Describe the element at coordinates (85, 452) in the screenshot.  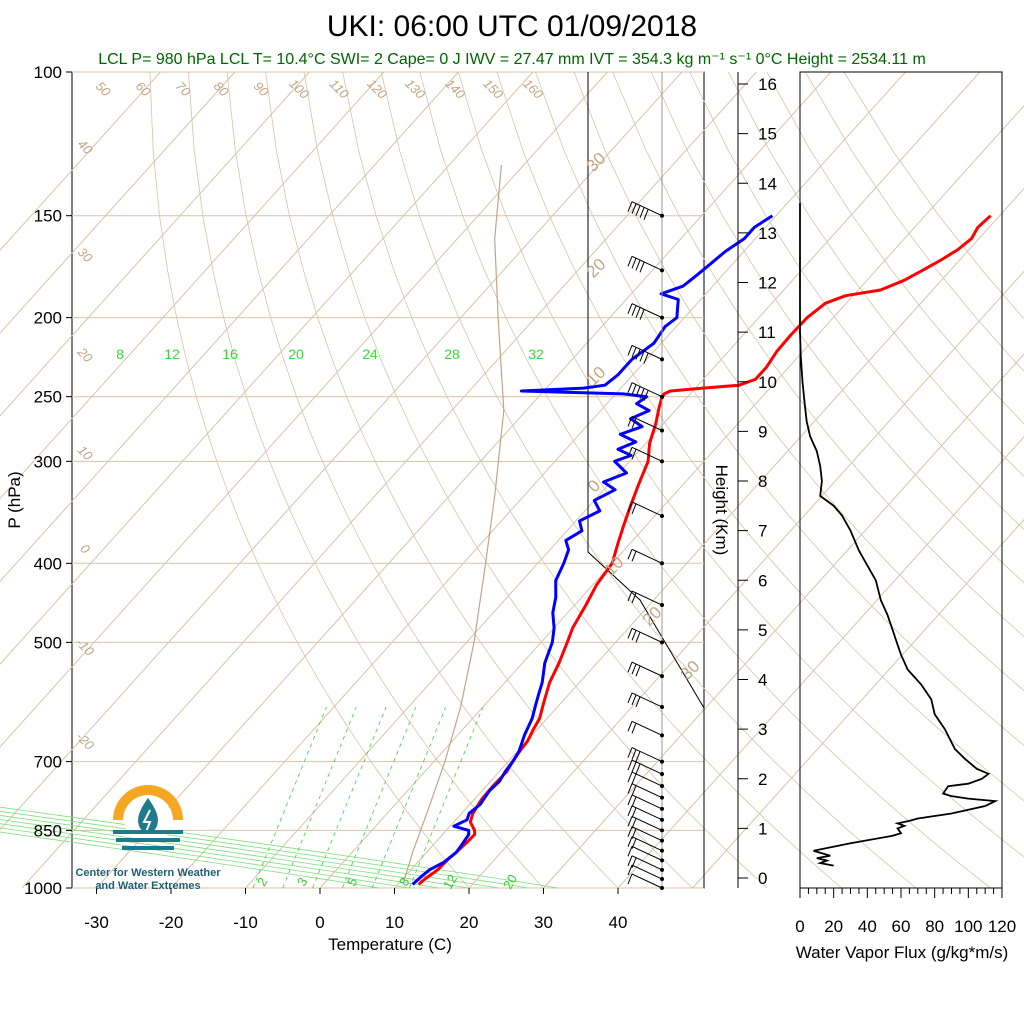
I see `left-isotherm-label: 10` at that location.